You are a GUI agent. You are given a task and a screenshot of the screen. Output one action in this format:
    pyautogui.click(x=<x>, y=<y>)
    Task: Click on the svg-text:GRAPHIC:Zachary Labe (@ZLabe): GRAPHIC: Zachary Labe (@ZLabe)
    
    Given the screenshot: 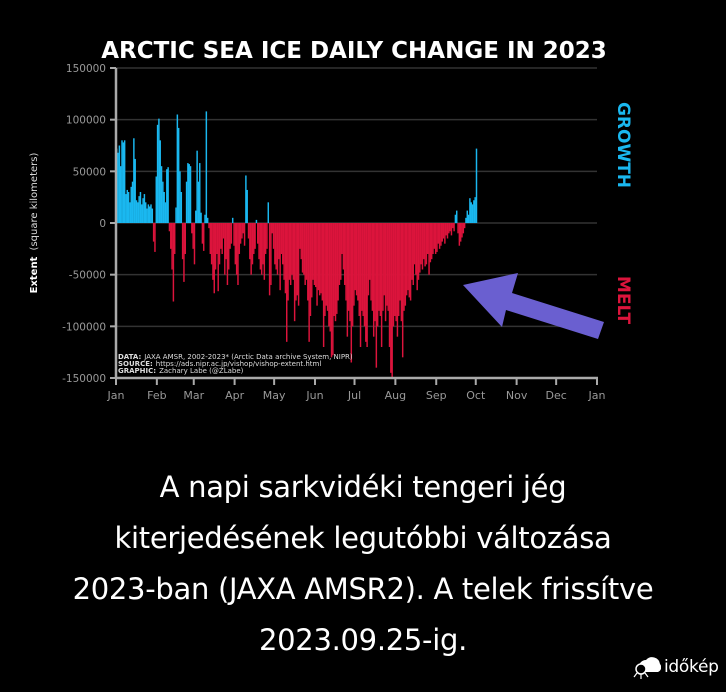 What is the action you would take?
    pyautogui.click(x=181, y=371)
    